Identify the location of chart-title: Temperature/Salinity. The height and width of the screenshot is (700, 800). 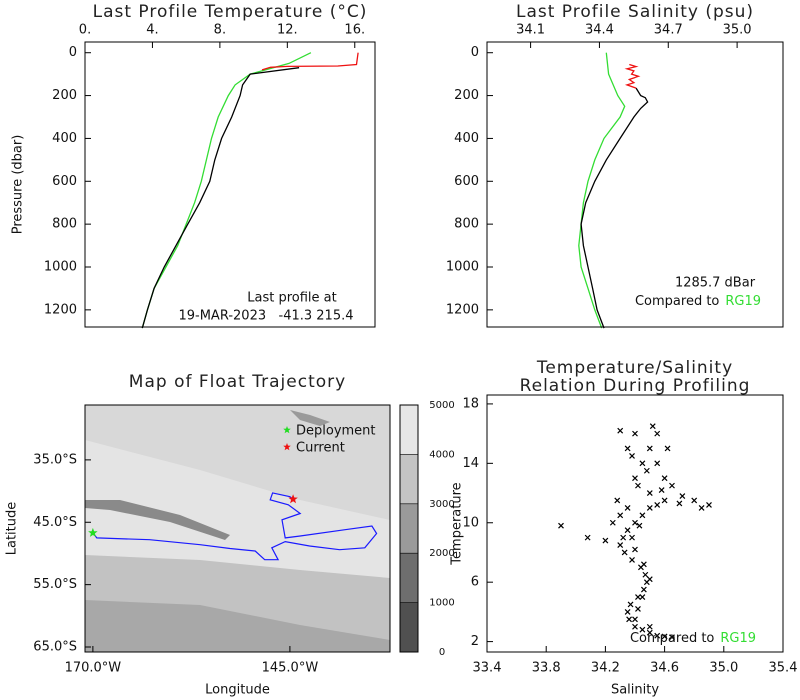
(634, 368).